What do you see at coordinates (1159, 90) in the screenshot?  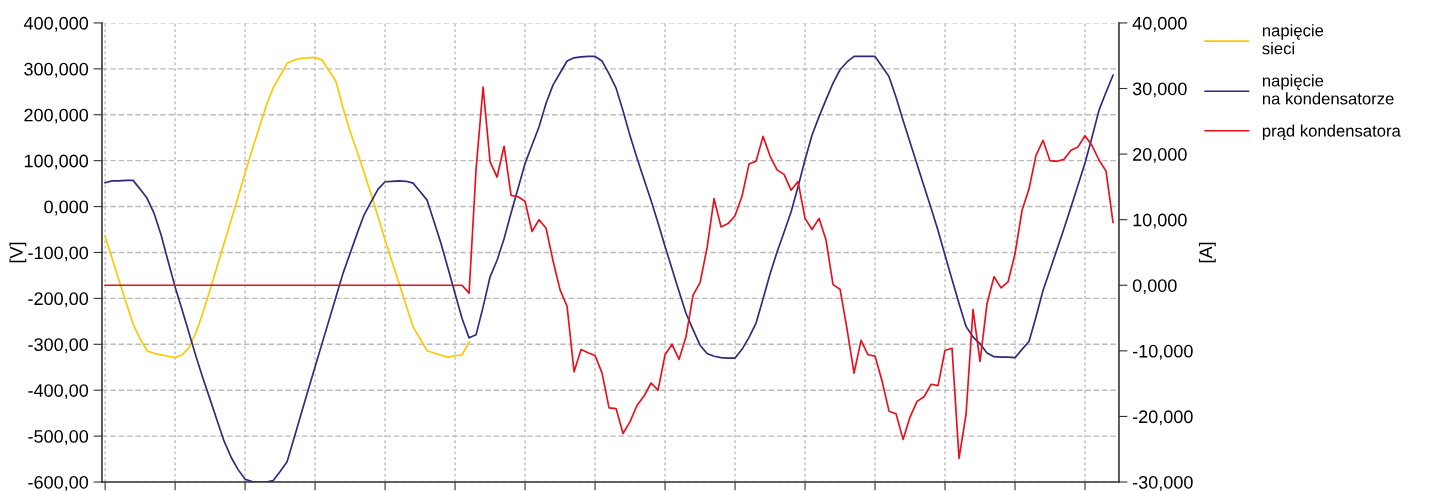 I see `y2-tick-label: 30,000` at bounding box center [1159, 90].